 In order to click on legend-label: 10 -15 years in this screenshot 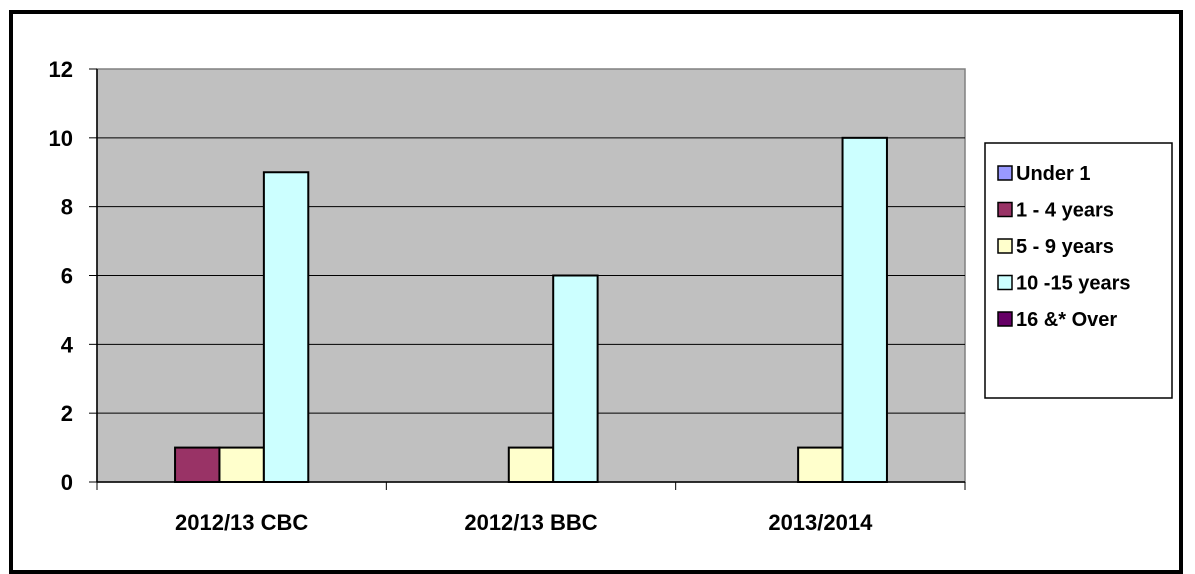, I will do `click(1073, 284)`.